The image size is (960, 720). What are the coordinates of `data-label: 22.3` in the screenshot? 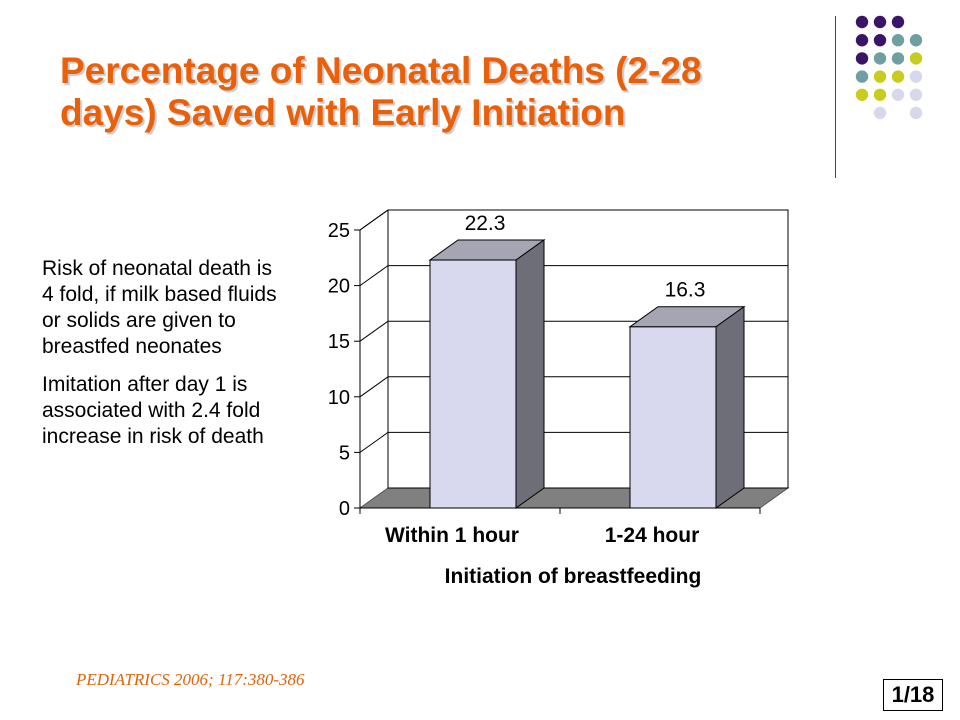 It's located at (485, 223).